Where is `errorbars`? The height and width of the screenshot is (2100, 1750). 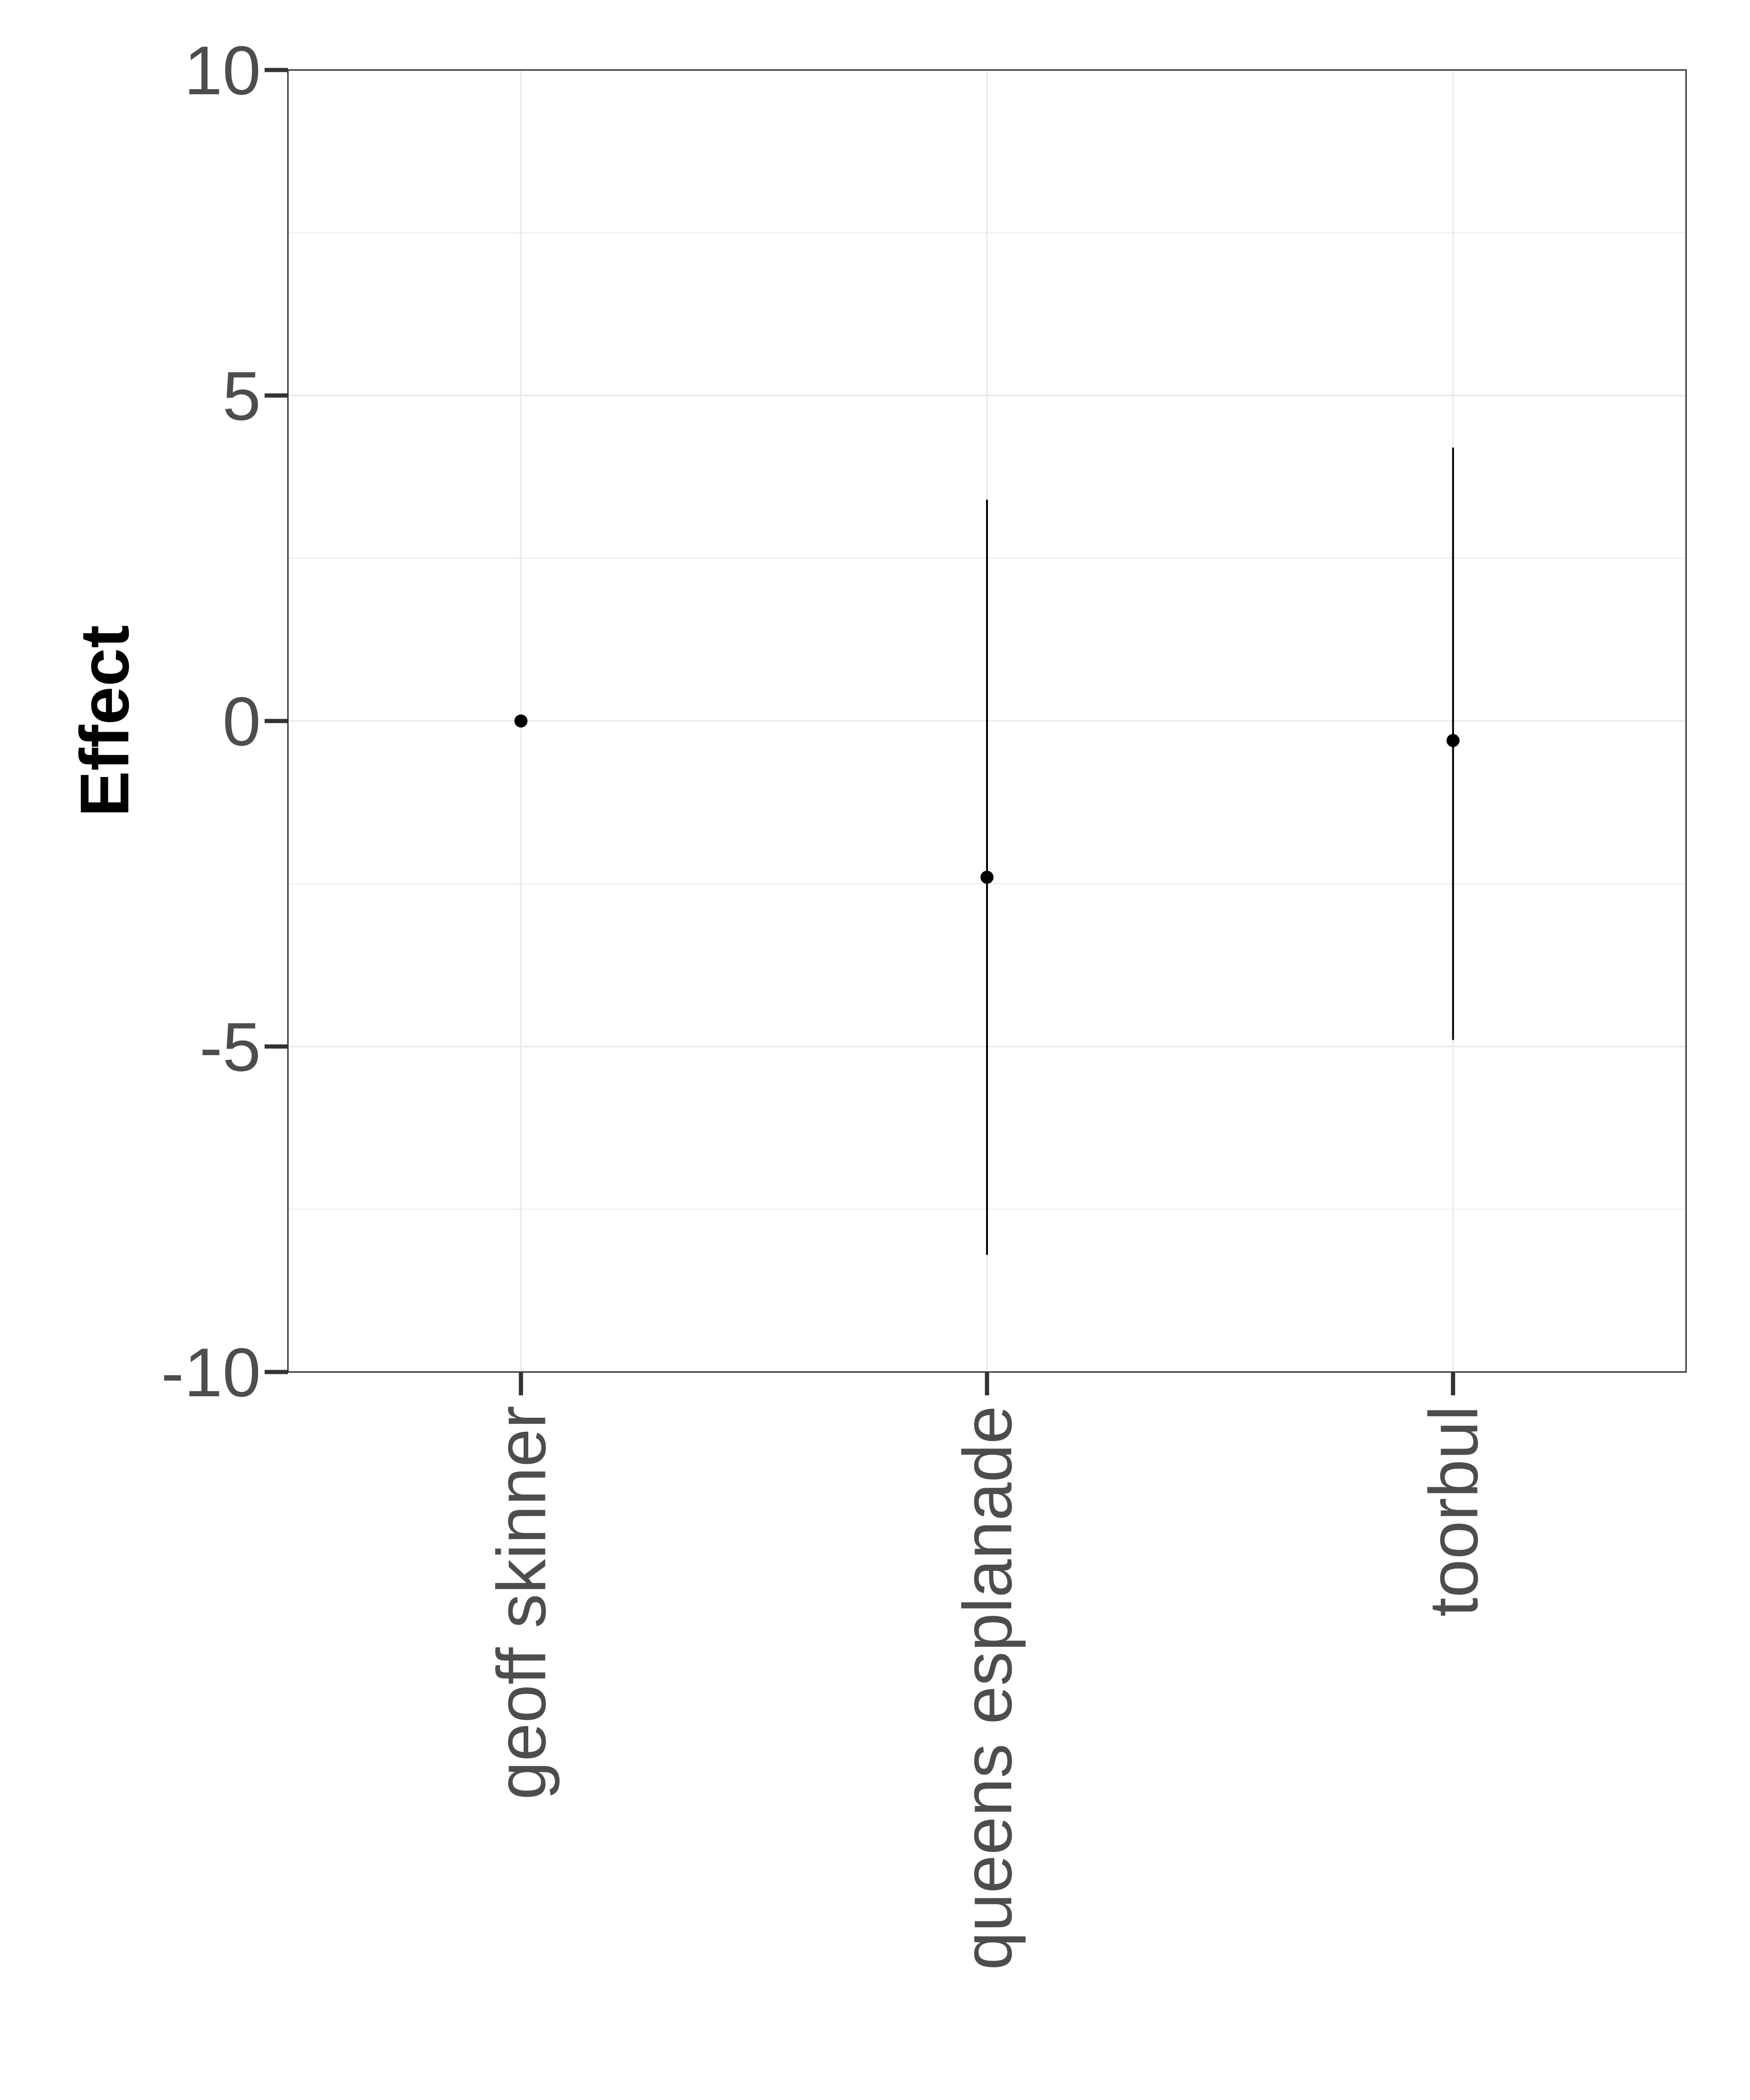
errorbars is located at coordinates (1220, 851).